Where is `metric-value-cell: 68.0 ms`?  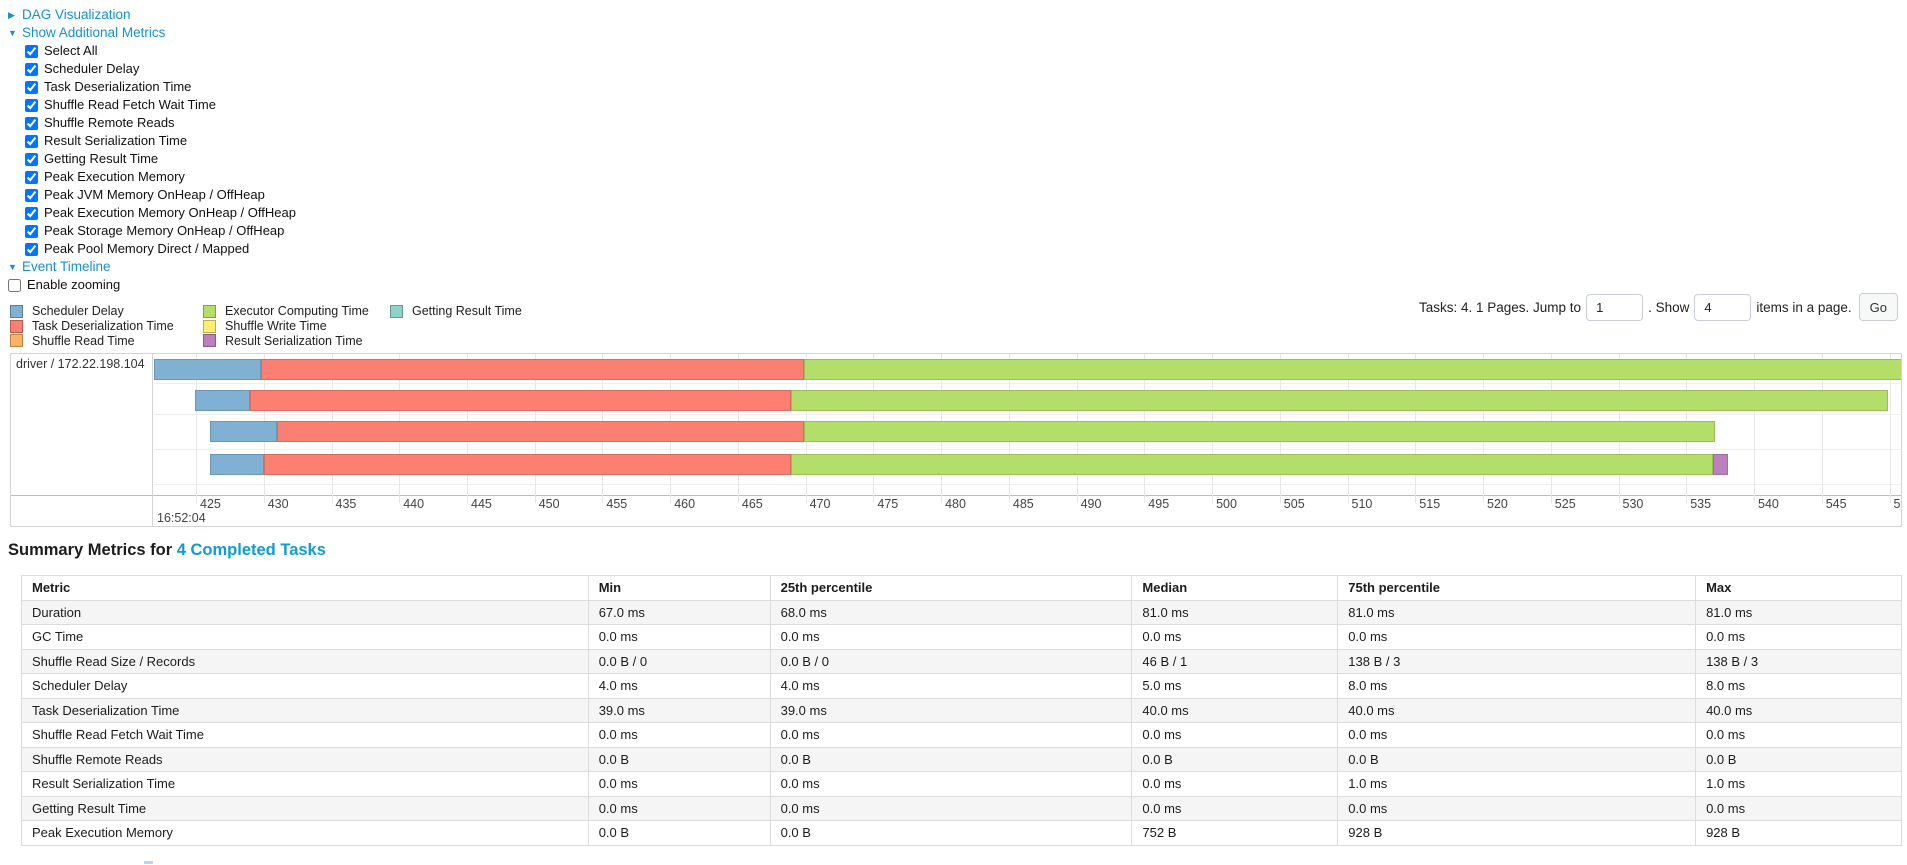
metric-value-cell: 68.0 ms is located at coordinates (951, 612).